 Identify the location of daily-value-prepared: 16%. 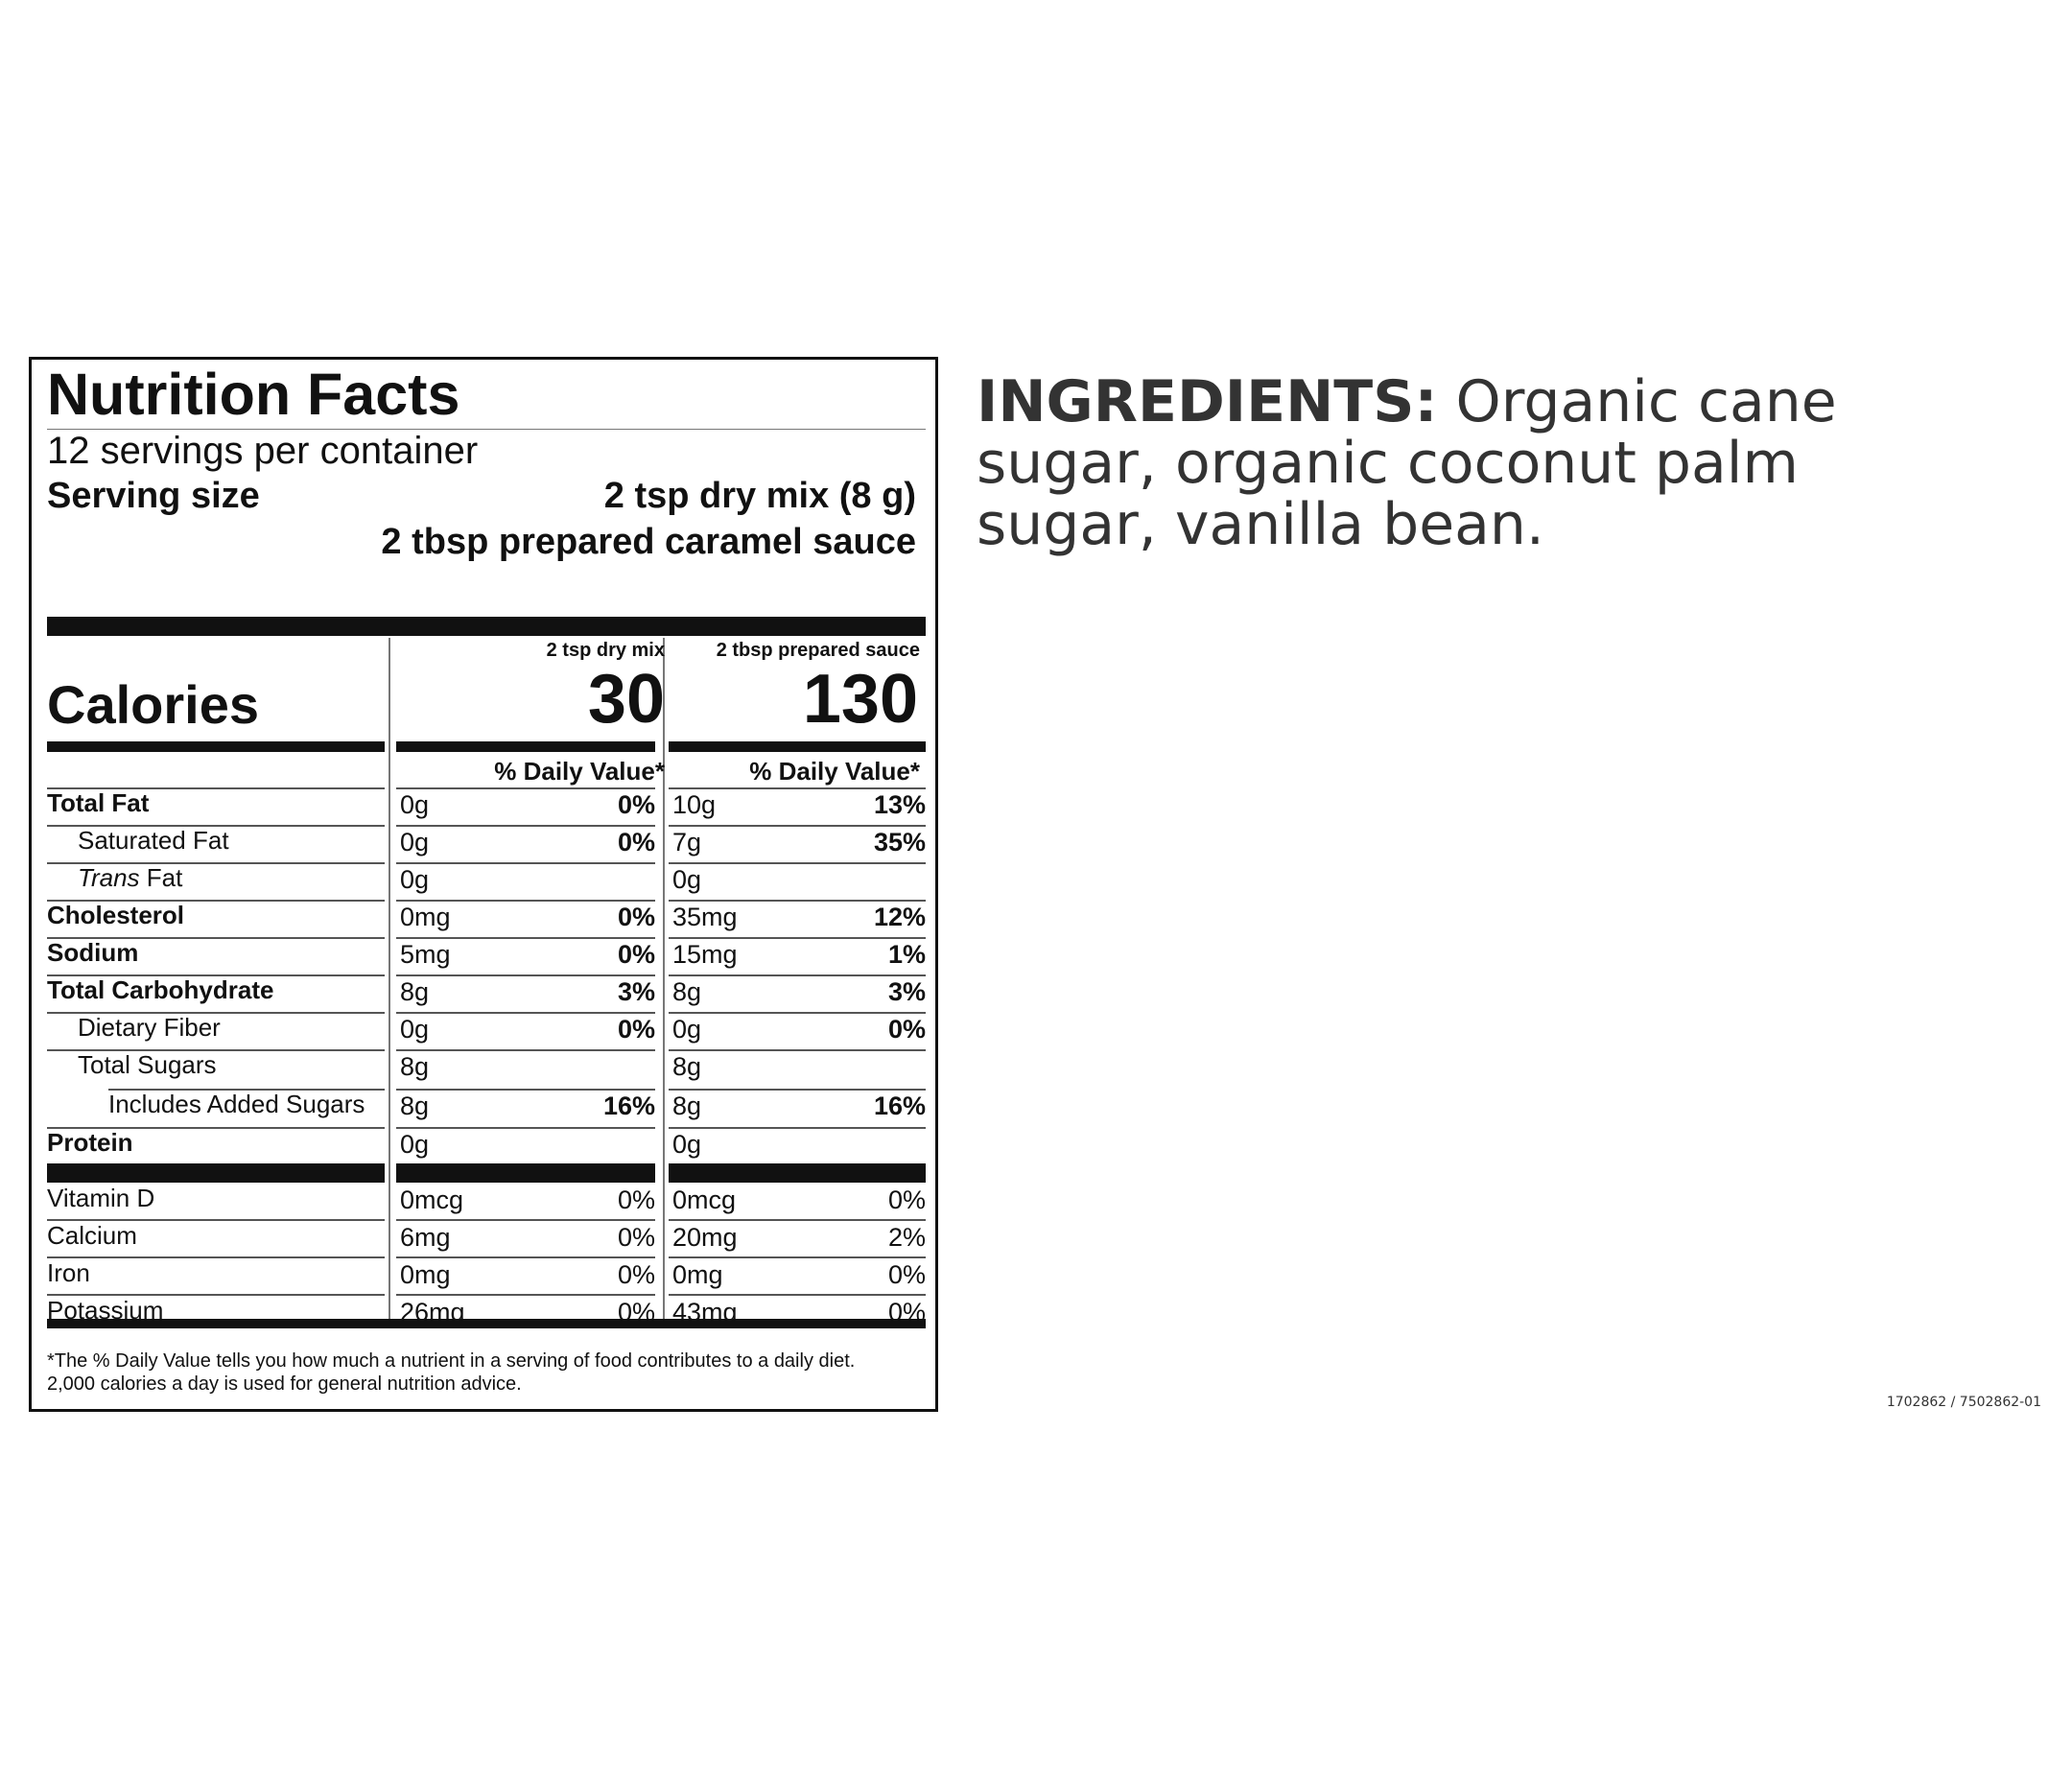
(899, 1106).